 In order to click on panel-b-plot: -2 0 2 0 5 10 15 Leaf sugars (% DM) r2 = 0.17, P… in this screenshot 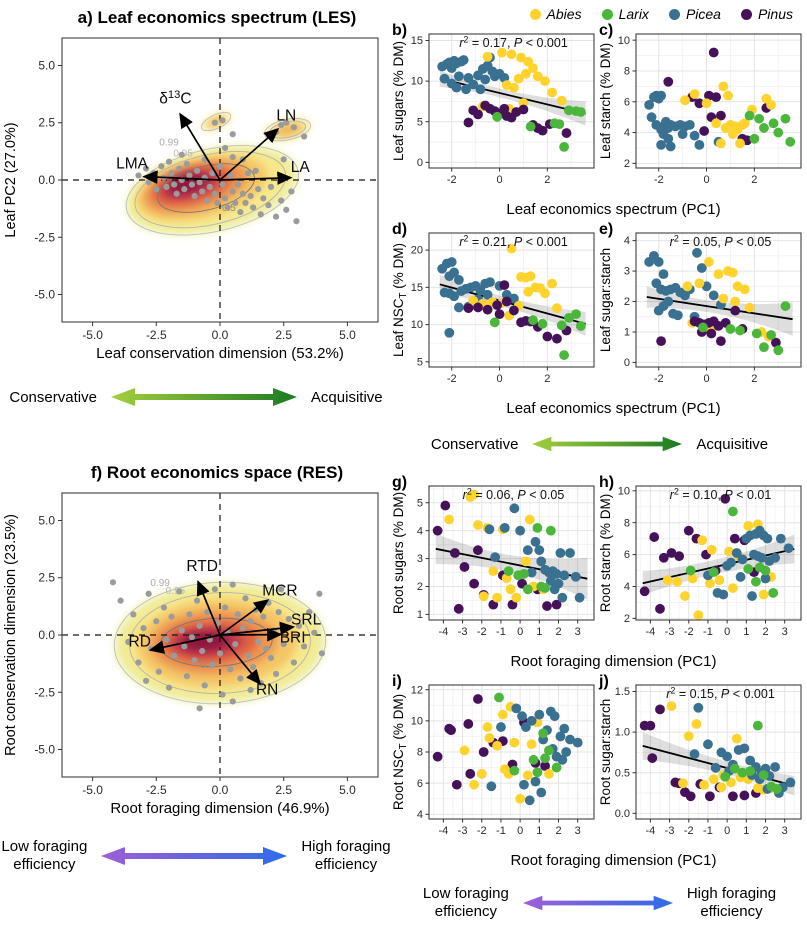, I will do `click(495, 112)`.